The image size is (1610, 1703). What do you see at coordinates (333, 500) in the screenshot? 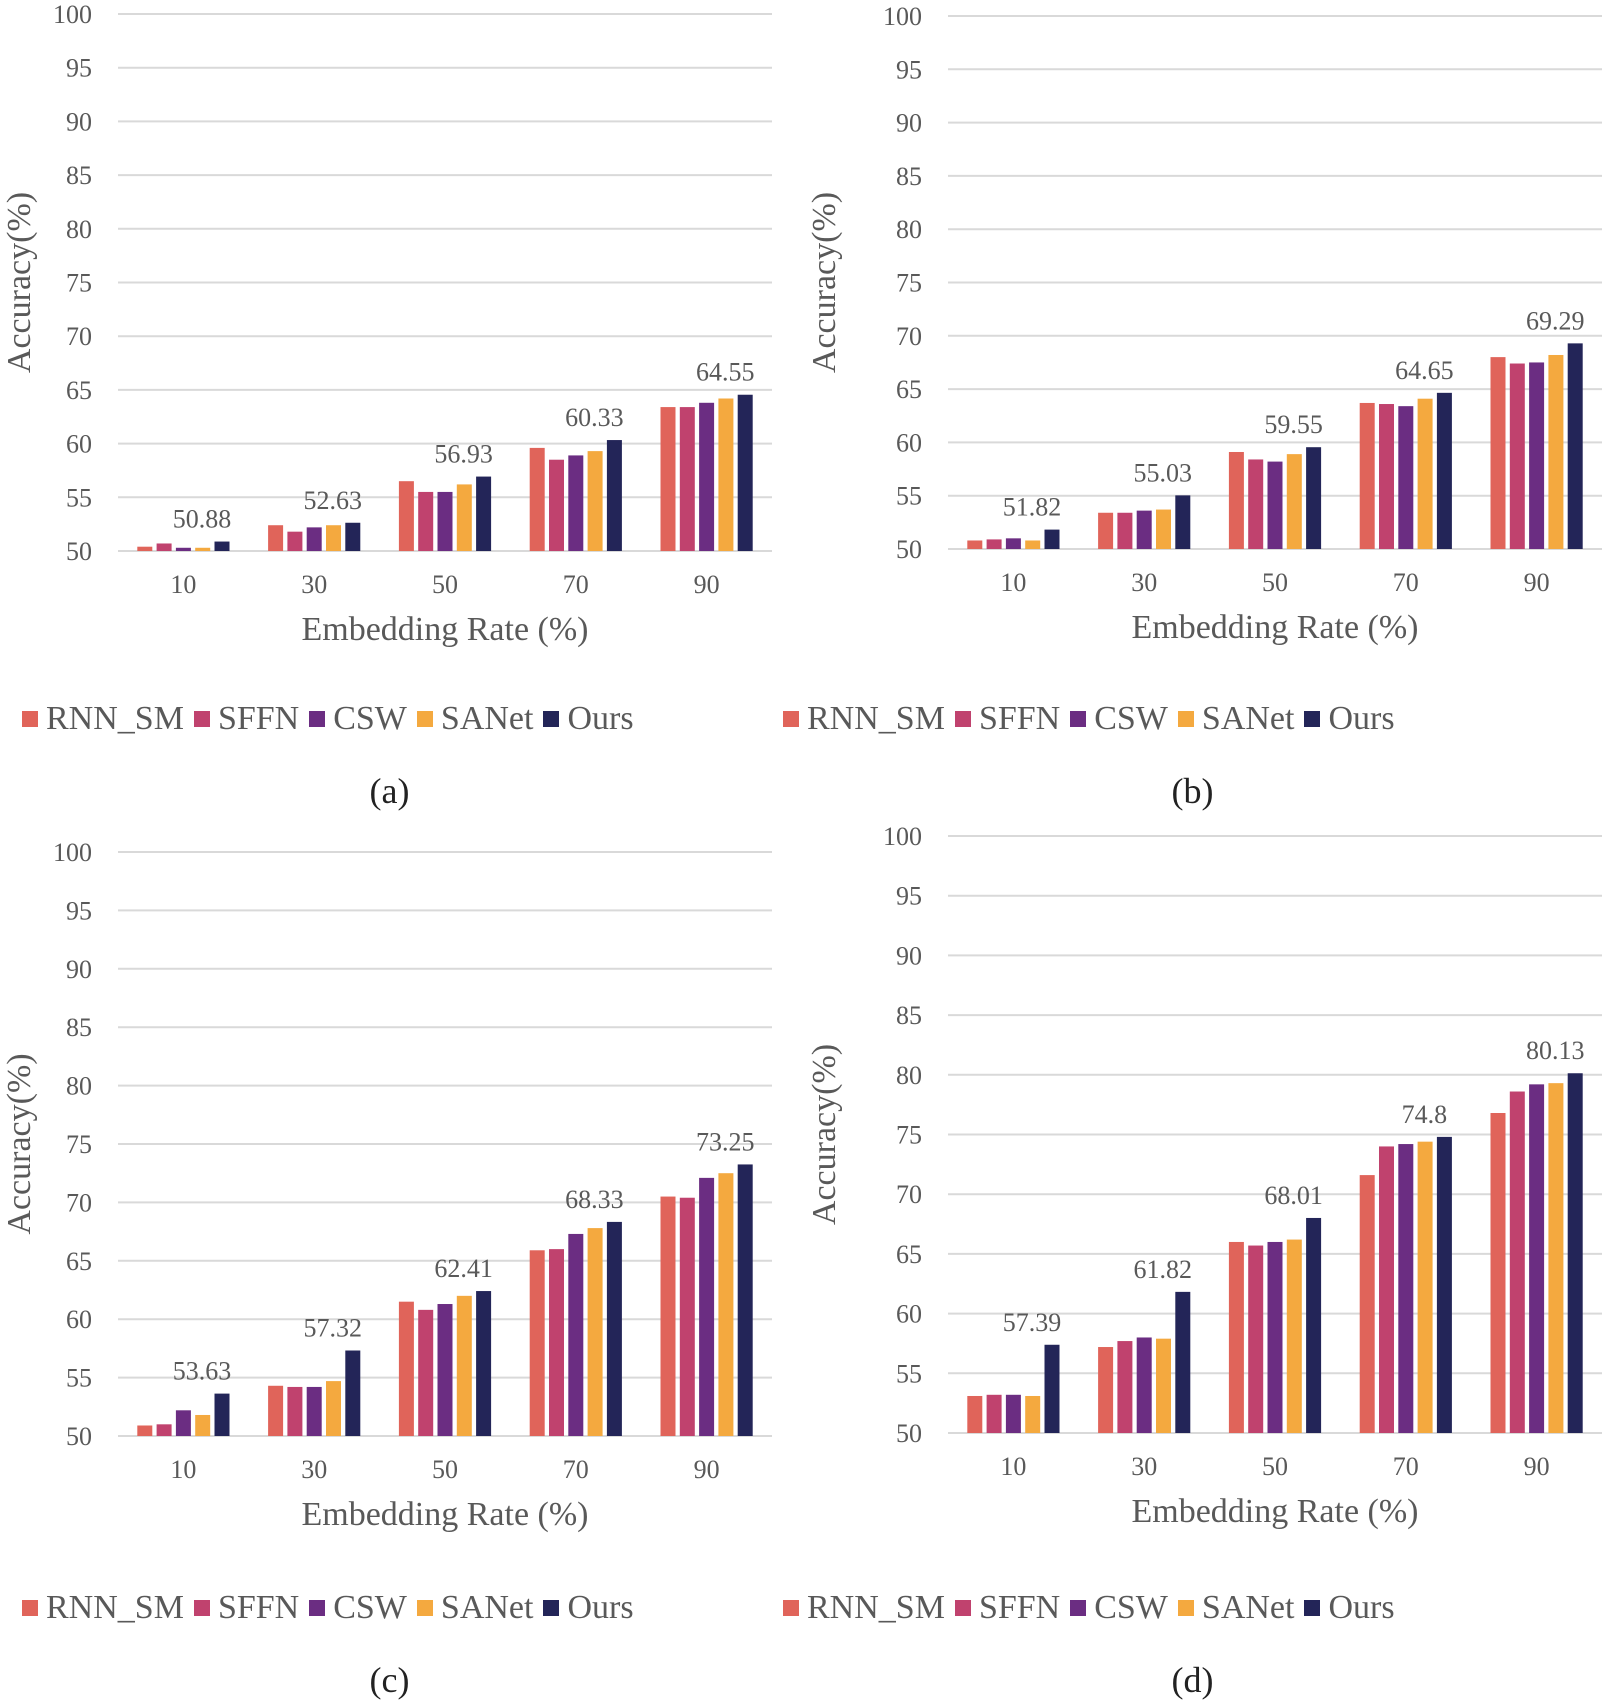
I see `data-label: 52.63` at bounding box center [333, 500].